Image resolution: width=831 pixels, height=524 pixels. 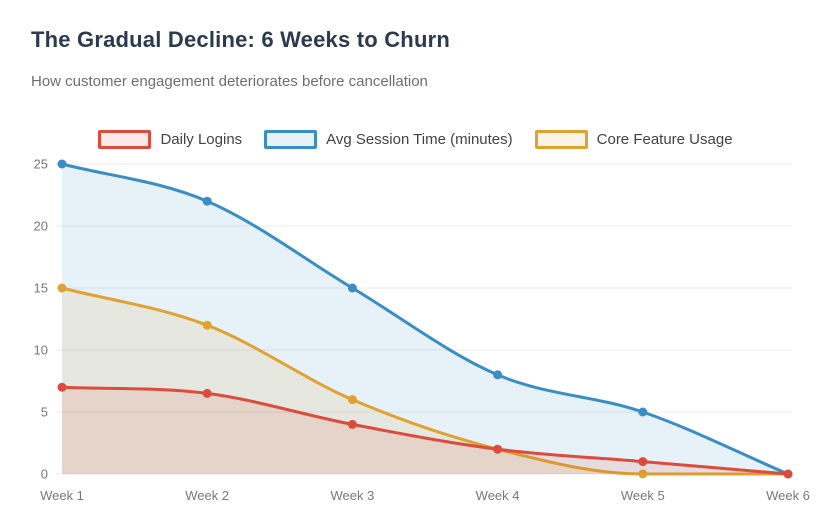 What do you see at coordinates (125, 139) in the screenshot?
I see `legend-swatch-daily-logins` at bounding box center [125, 139].